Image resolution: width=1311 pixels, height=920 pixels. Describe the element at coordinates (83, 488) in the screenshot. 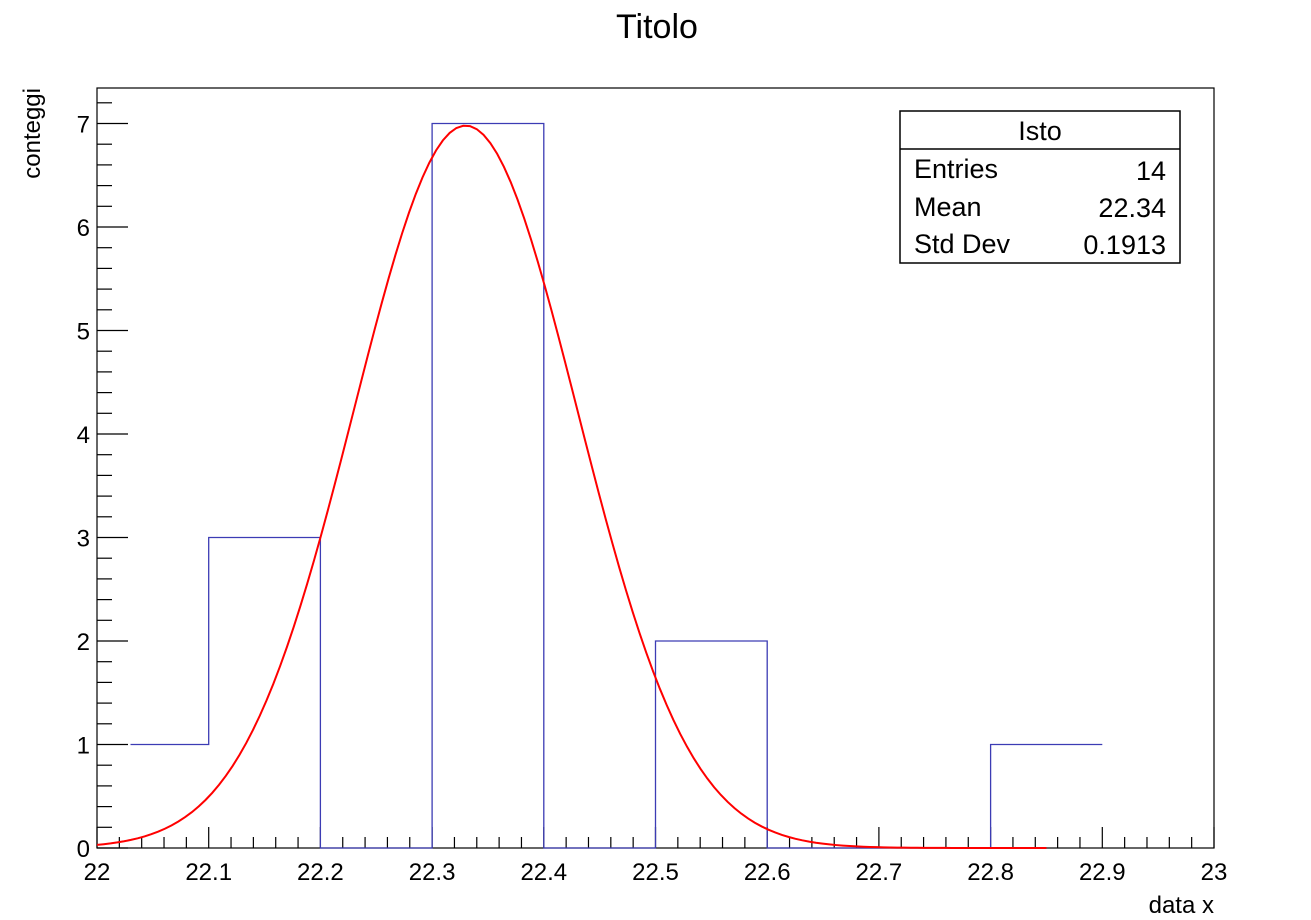

I see `y-axis-tick-labels: 0 1 2 3 4 5 6 7` at that location.